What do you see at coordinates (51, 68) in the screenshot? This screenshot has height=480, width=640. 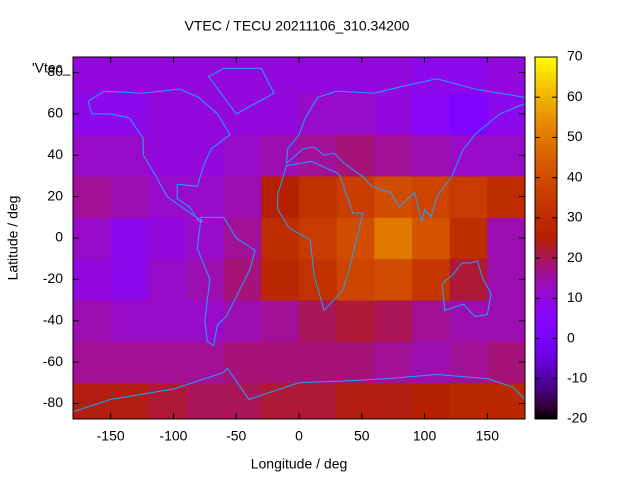 I see `annotation: 'Vtec_` at bounding box center [51, 68].